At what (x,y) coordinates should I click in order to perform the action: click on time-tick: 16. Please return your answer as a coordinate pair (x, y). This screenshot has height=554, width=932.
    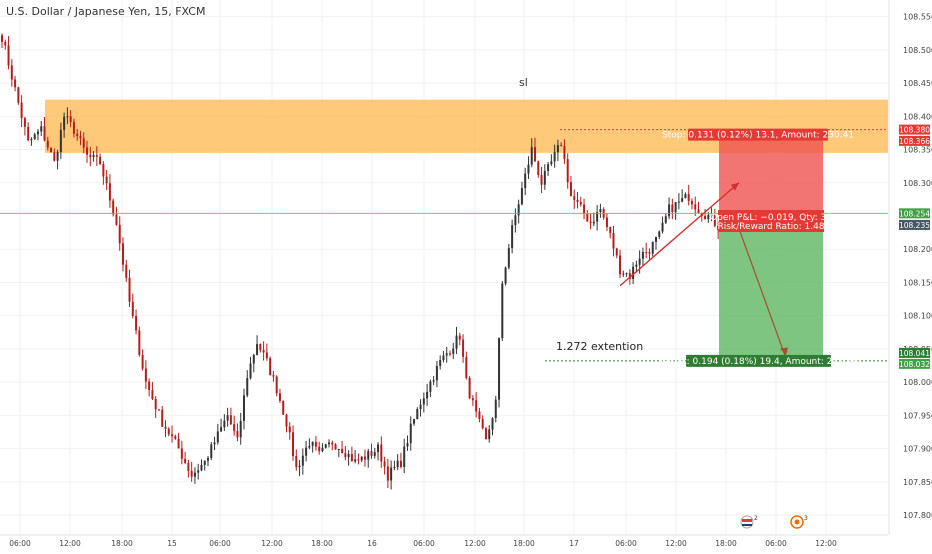
    Looking at the image, I should click on (372, 543).